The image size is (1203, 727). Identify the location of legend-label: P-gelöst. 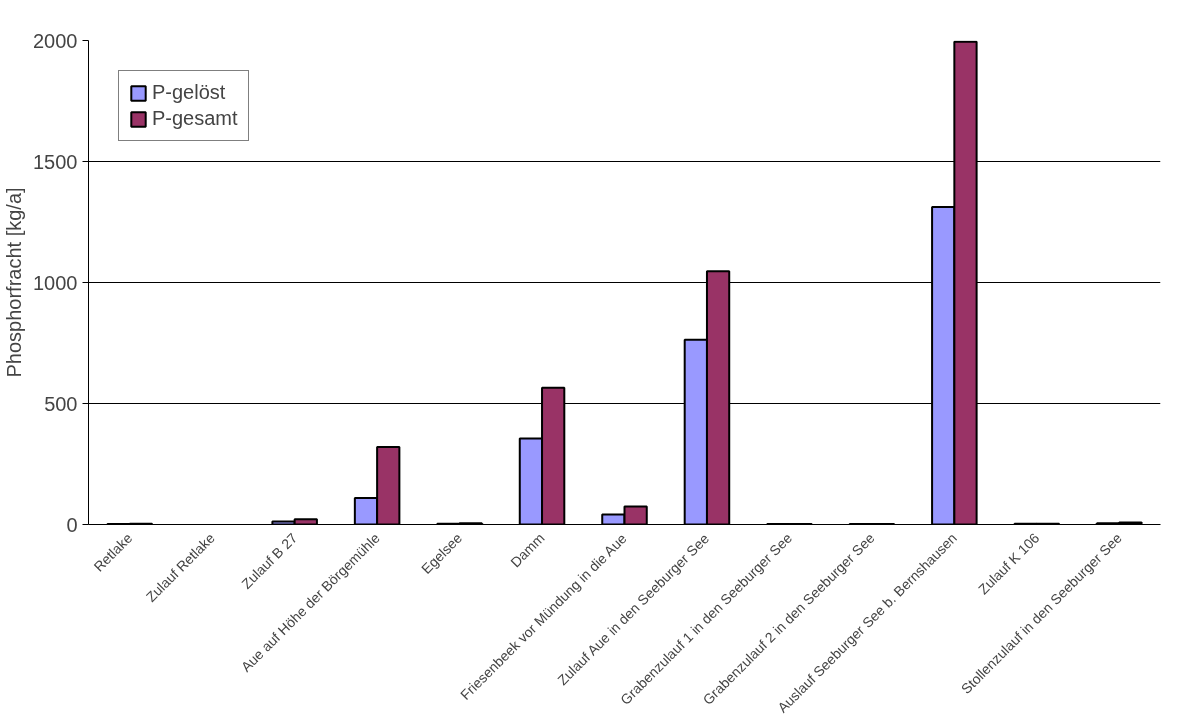
(189, 92).